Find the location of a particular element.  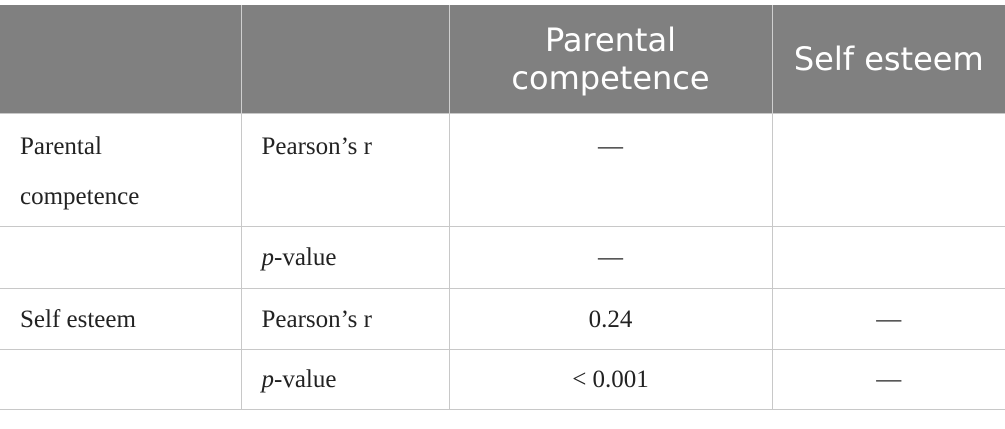

cell-text: 0.24 is located at coordinates (610, 319).